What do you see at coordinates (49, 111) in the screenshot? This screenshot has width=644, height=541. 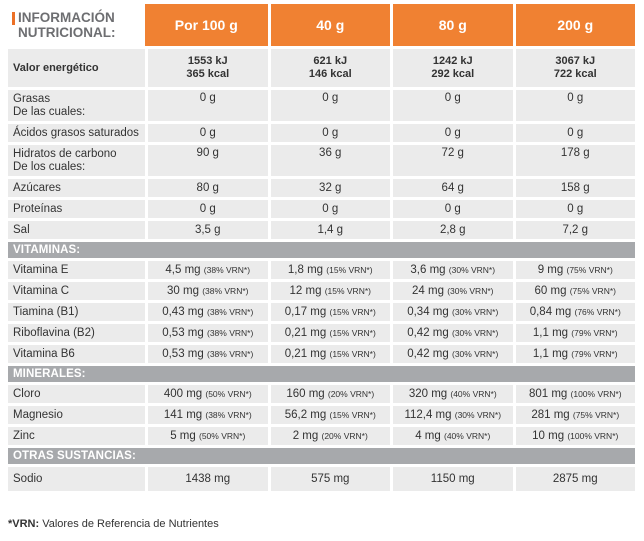 I see `row-label-line: De las cuales:` at bounding box center [49, 111].